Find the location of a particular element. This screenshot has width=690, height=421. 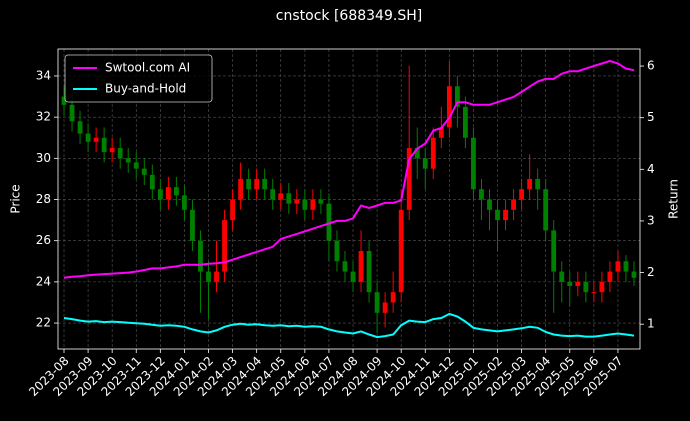

y-tick-label: 28 is located at coordinates (43, 199).